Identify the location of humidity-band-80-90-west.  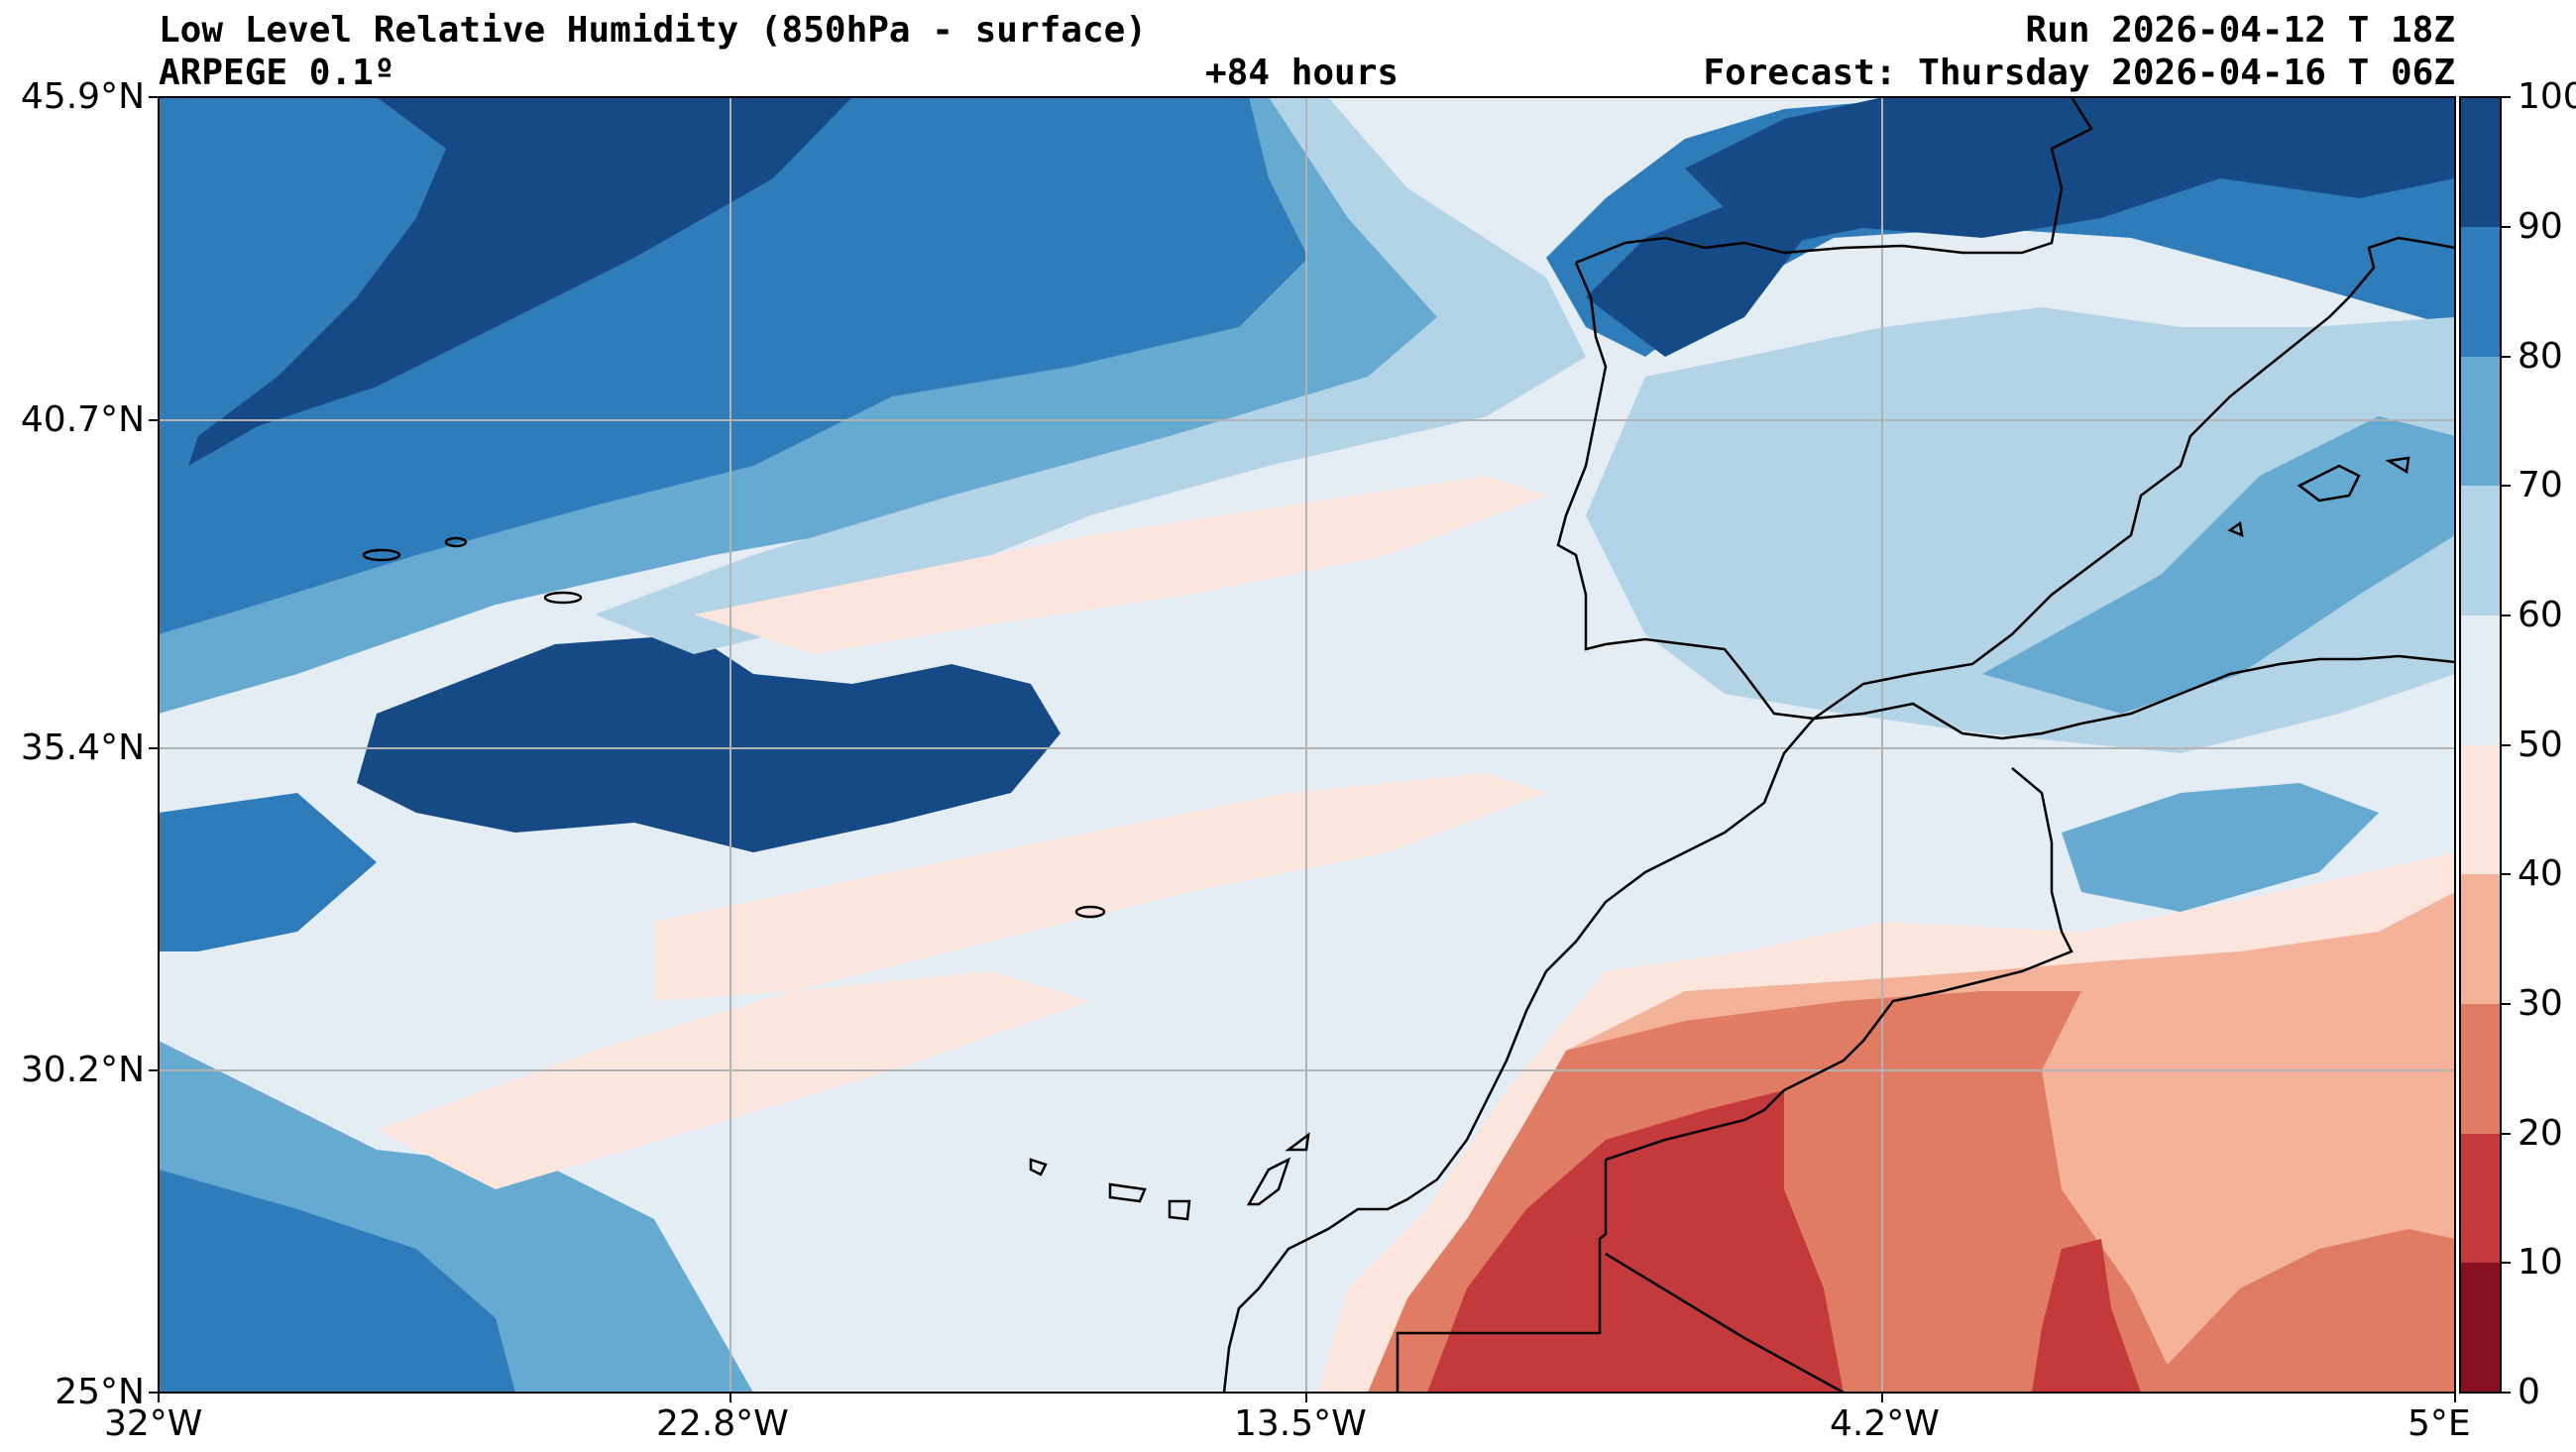
(268, 872).